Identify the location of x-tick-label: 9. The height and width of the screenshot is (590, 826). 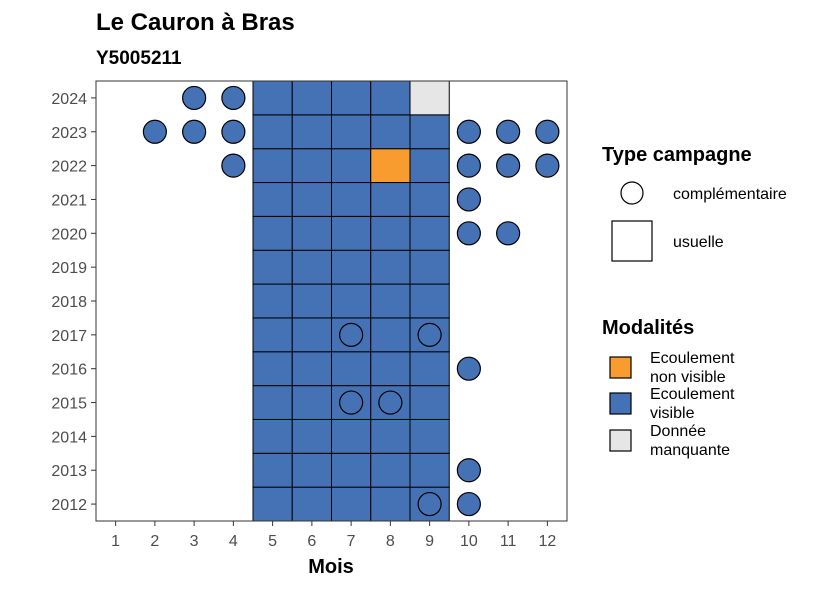
(429, 541).